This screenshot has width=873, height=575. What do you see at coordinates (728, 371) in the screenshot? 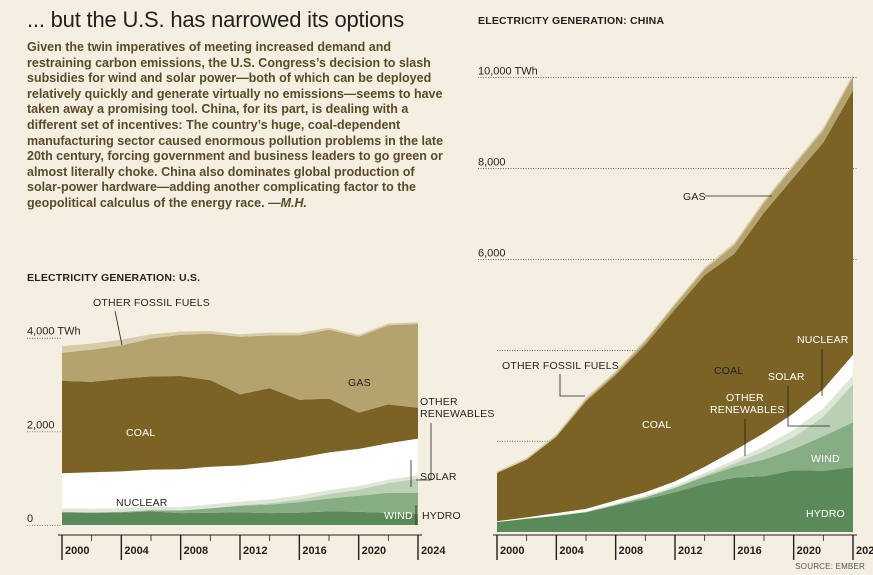
I see `label-coal-inner: COAL` at bounding box center [728, 371].